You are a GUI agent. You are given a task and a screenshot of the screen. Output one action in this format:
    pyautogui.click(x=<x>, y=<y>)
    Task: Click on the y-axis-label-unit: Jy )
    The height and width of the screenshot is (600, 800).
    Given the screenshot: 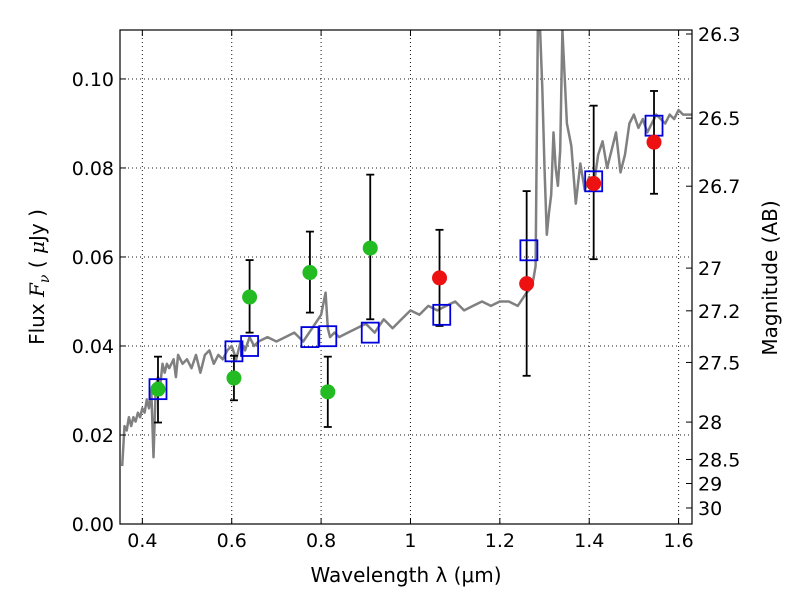 What is the action you would take?
    pyautogui.click(x=37, y=226)
    